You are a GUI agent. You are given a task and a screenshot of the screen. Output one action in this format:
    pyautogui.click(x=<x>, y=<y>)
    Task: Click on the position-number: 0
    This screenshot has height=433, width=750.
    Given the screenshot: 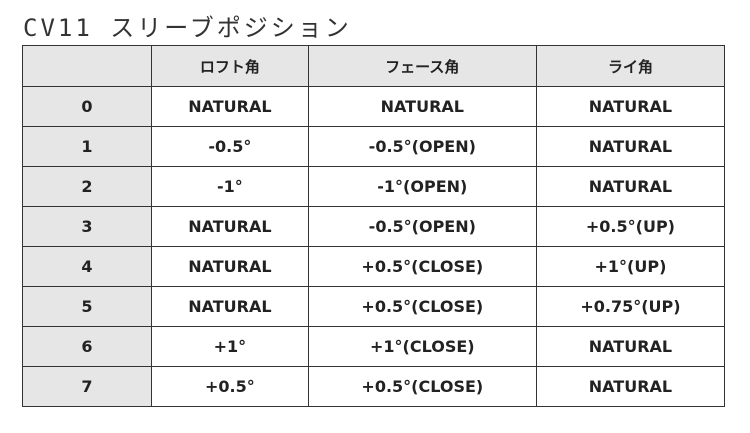 What is the action you would take?
    pyautogui.click(x=87, y=106)
    